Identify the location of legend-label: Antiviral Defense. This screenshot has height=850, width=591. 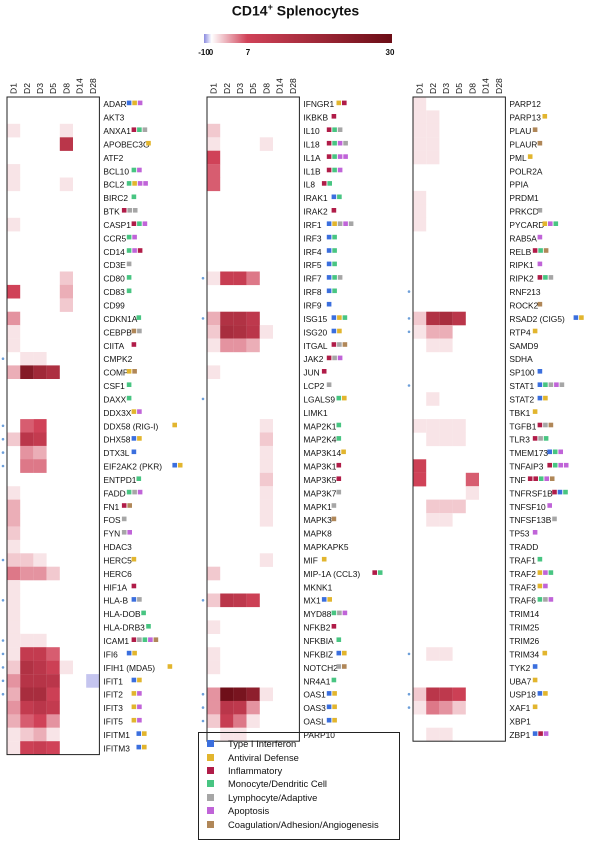
(263, 757).